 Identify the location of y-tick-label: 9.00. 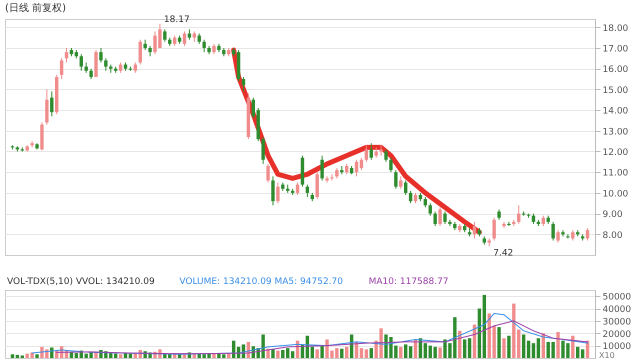
(612, 215).